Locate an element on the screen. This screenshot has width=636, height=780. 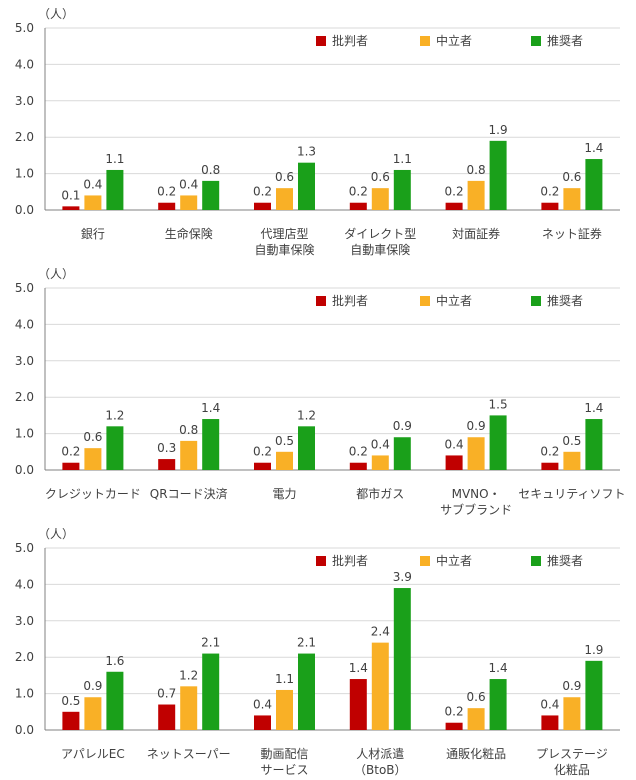
data-label: 3.9 is located at coordinates (402, 577).